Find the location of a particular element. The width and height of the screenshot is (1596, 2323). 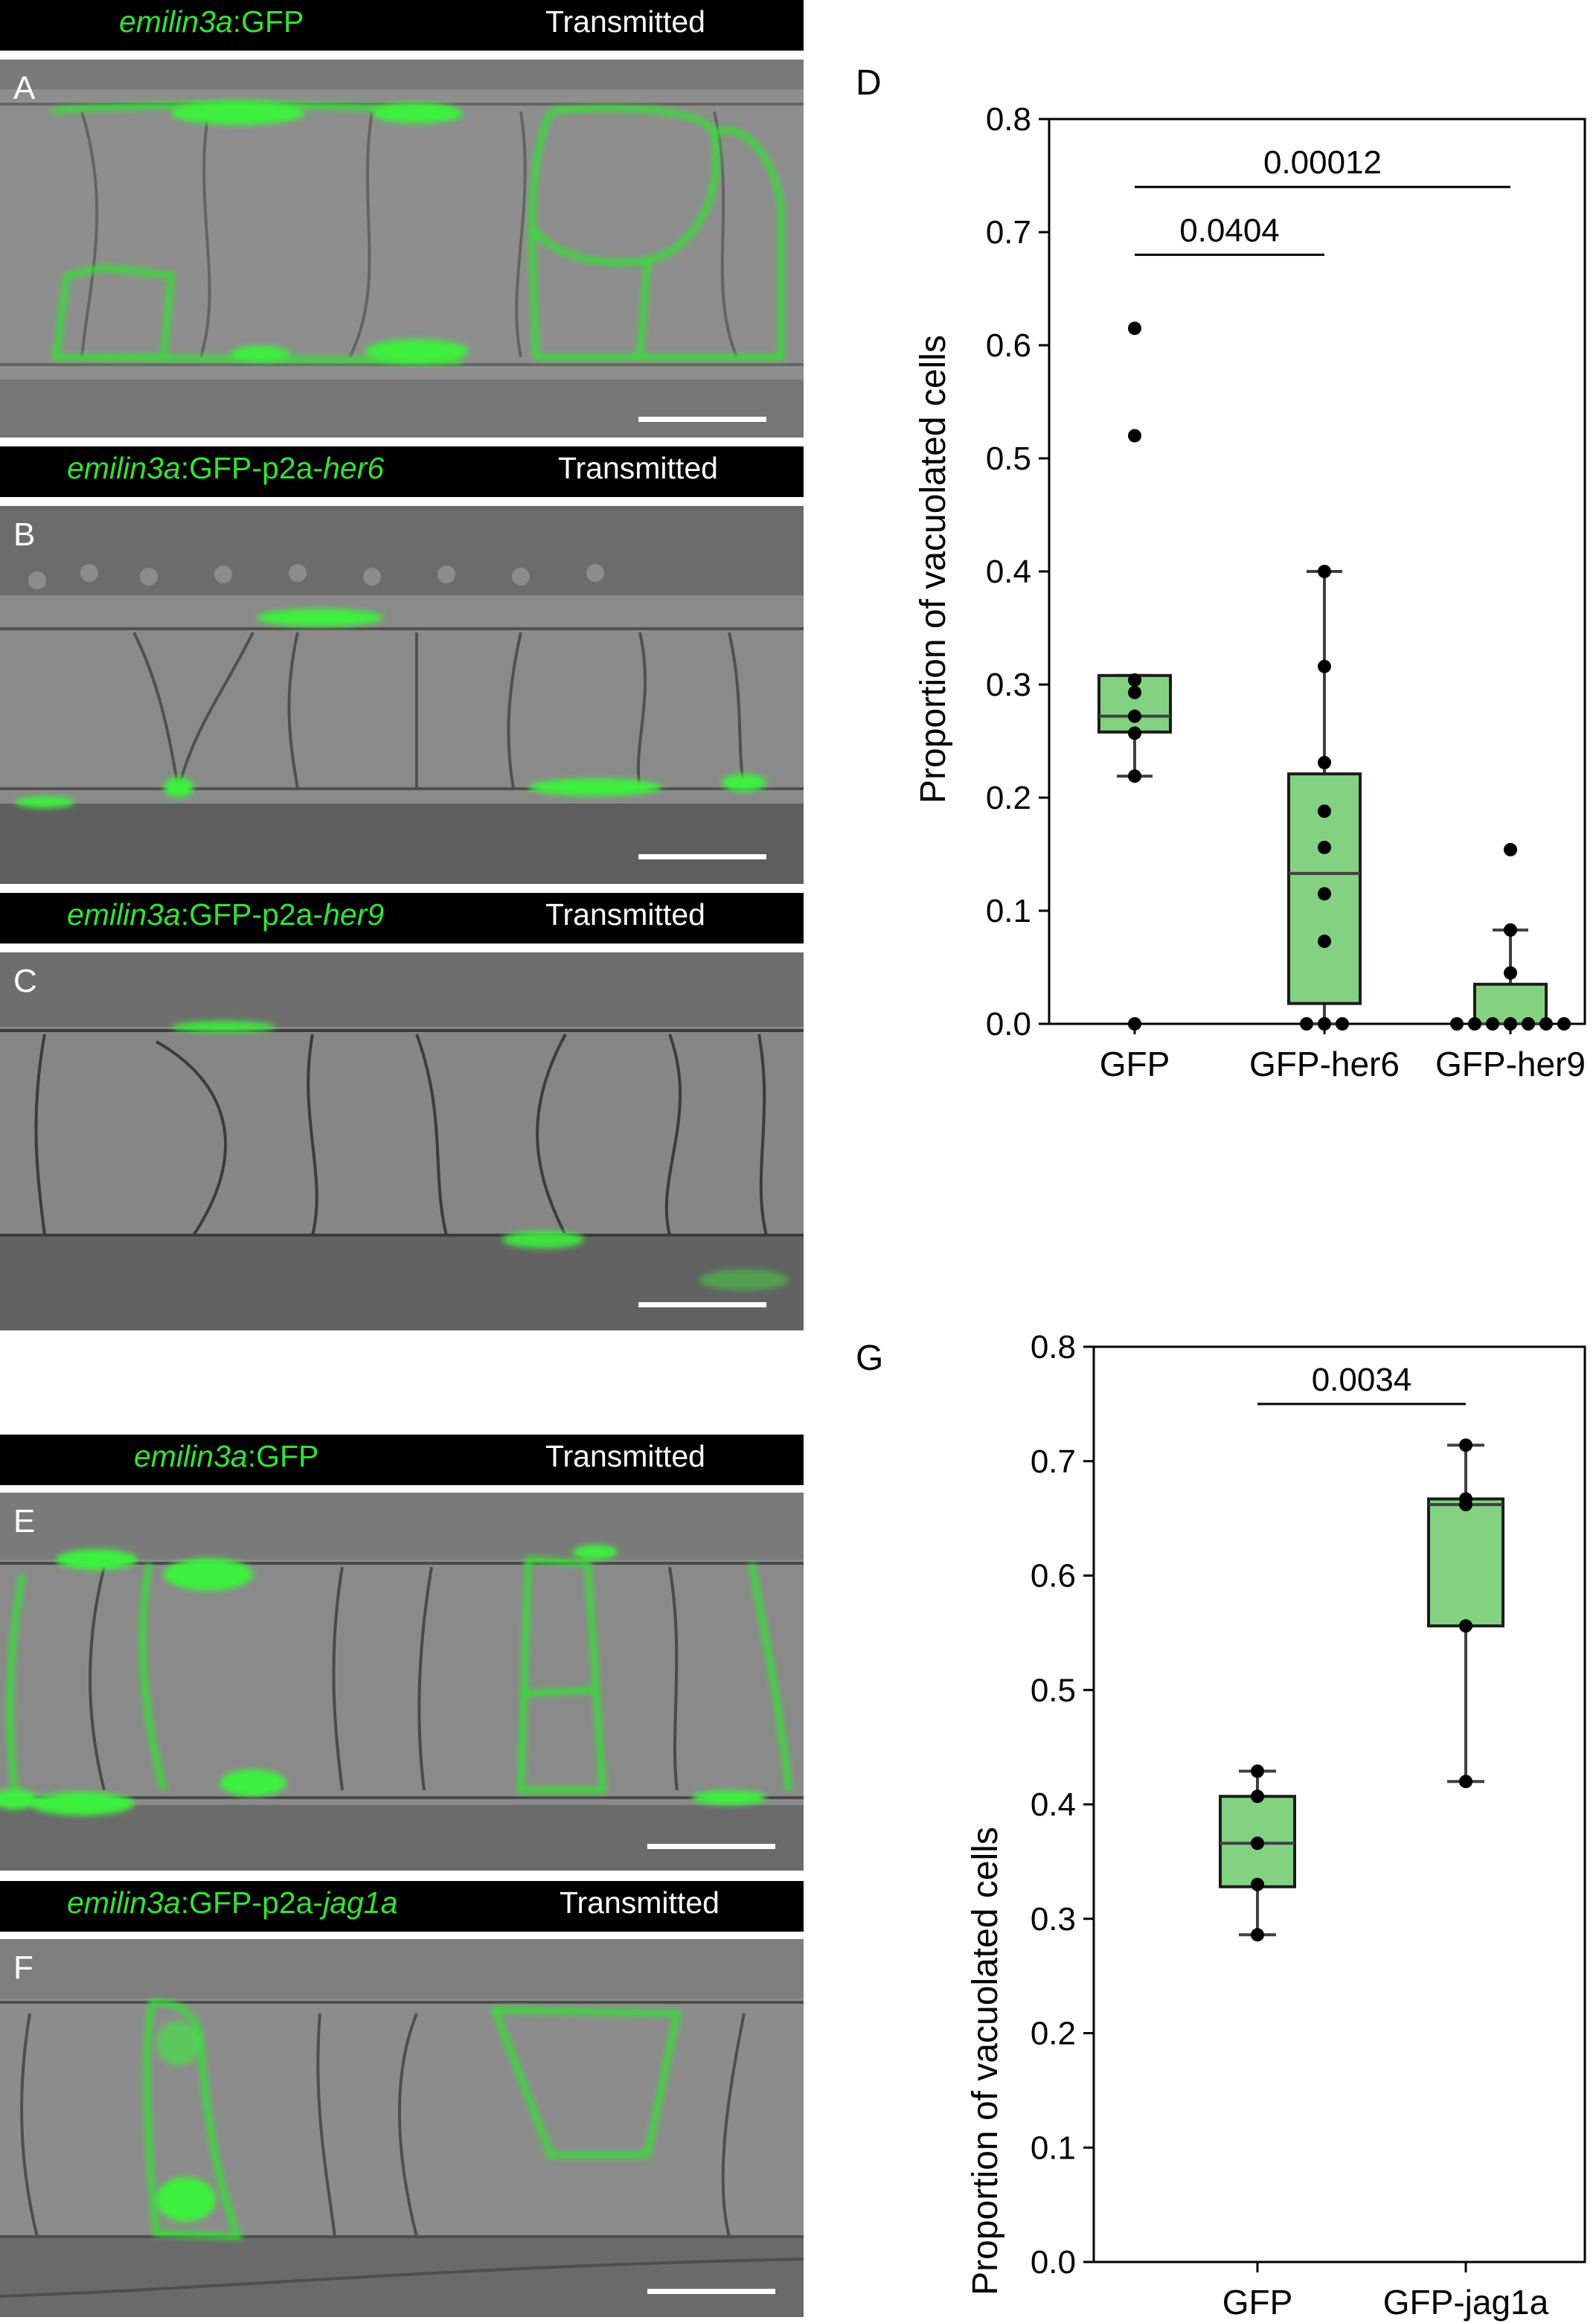

panel-b-header-gfp: emilin3a:GFP-p2a-her6 is located at coordinates (226, 468).